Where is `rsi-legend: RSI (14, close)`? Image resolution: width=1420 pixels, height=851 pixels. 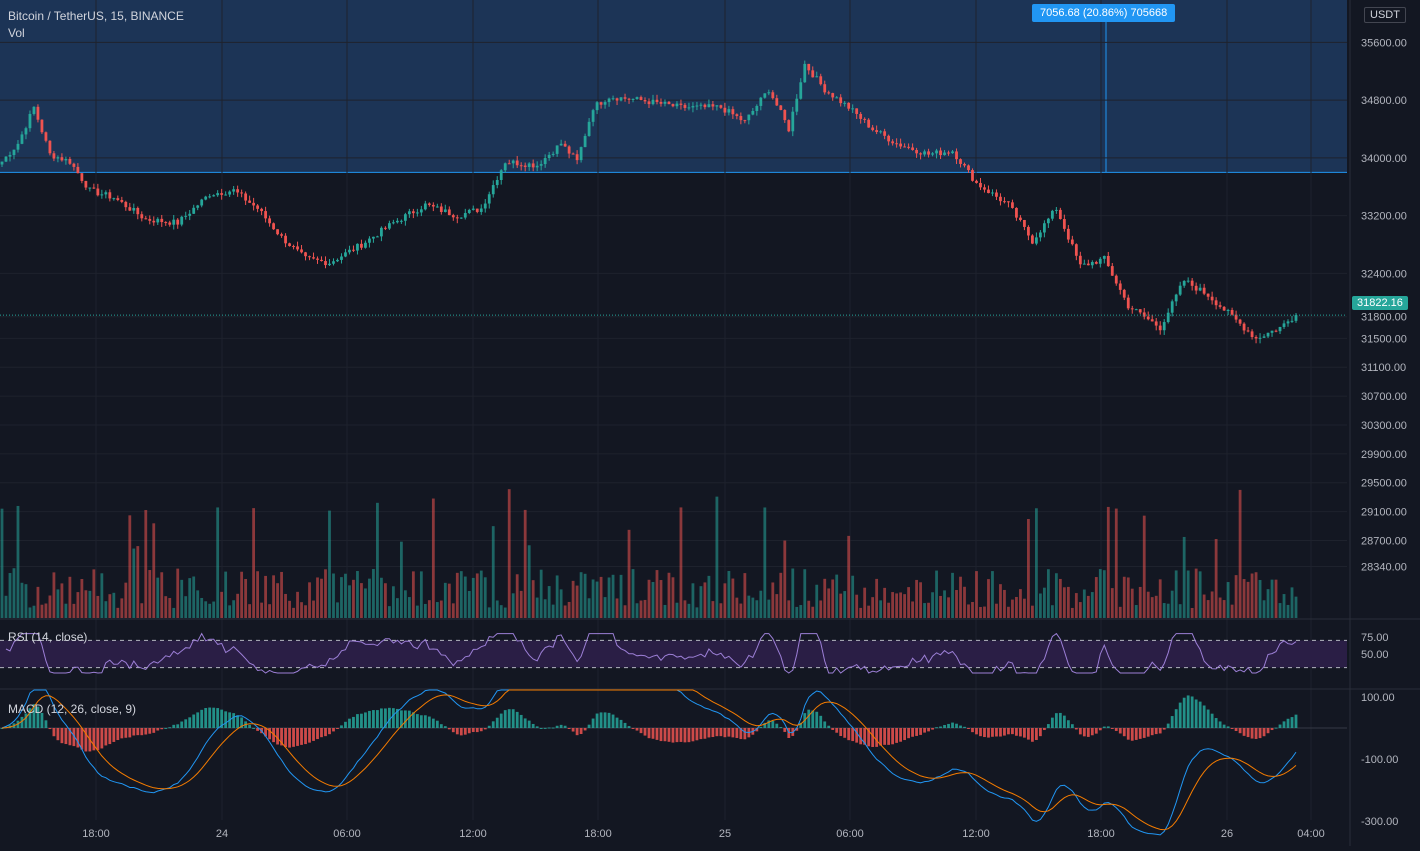
rsi-legend: RSI (14, close) is located at coordinates (48, 637).